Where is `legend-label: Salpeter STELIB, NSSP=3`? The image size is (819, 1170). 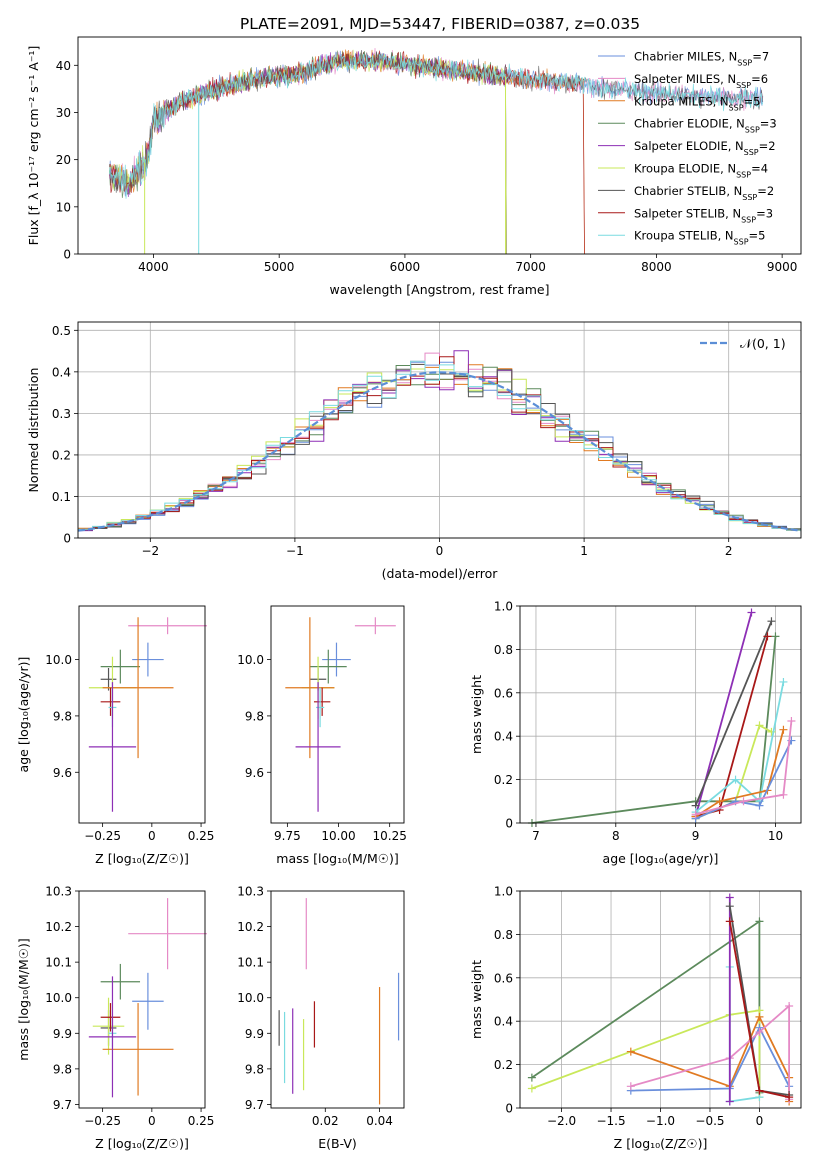
legend-label: Salpeter STELIB, NSSP=3 is located at coordinates (703, 215).